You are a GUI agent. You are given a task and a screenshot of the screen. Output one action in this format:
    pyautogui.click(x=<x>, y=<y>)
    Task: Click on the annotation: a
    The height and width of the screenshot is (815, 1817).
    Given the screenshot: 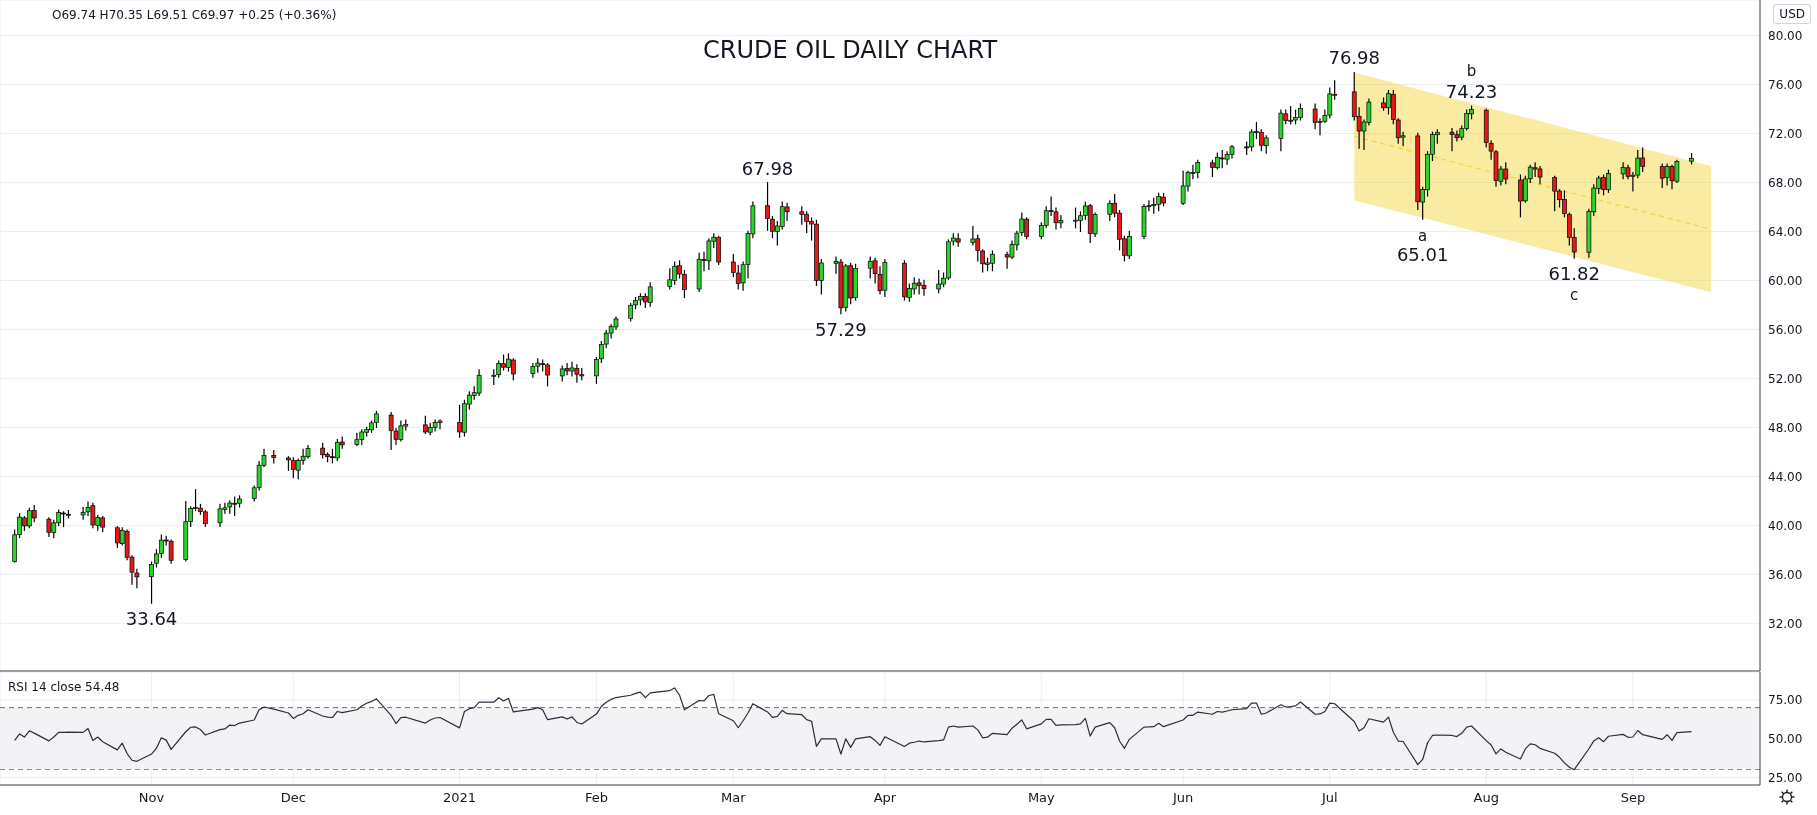 What is the action you would take?
    pyautogui.click(x=1423, y=236)
    